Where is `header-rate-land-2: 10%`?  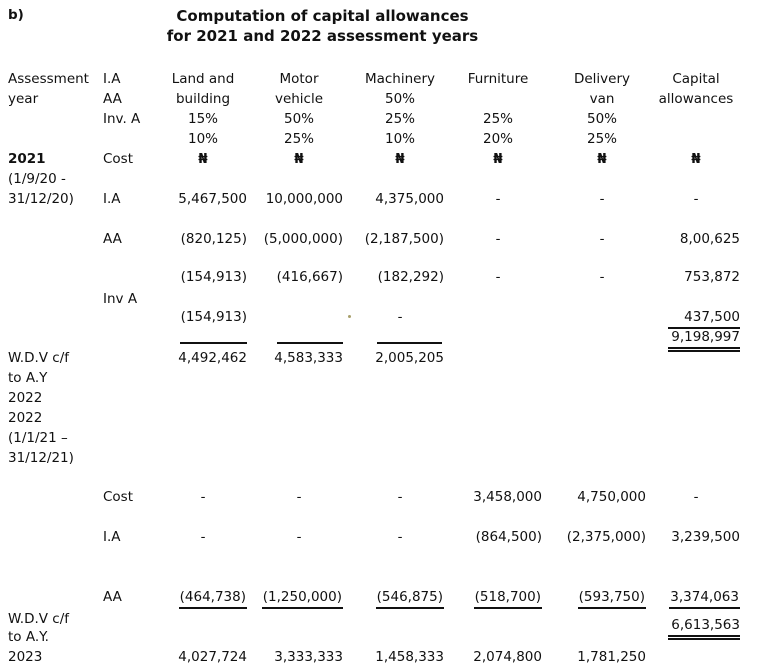
header-rate-land-2: 10% is located at coordinates (202, 139).